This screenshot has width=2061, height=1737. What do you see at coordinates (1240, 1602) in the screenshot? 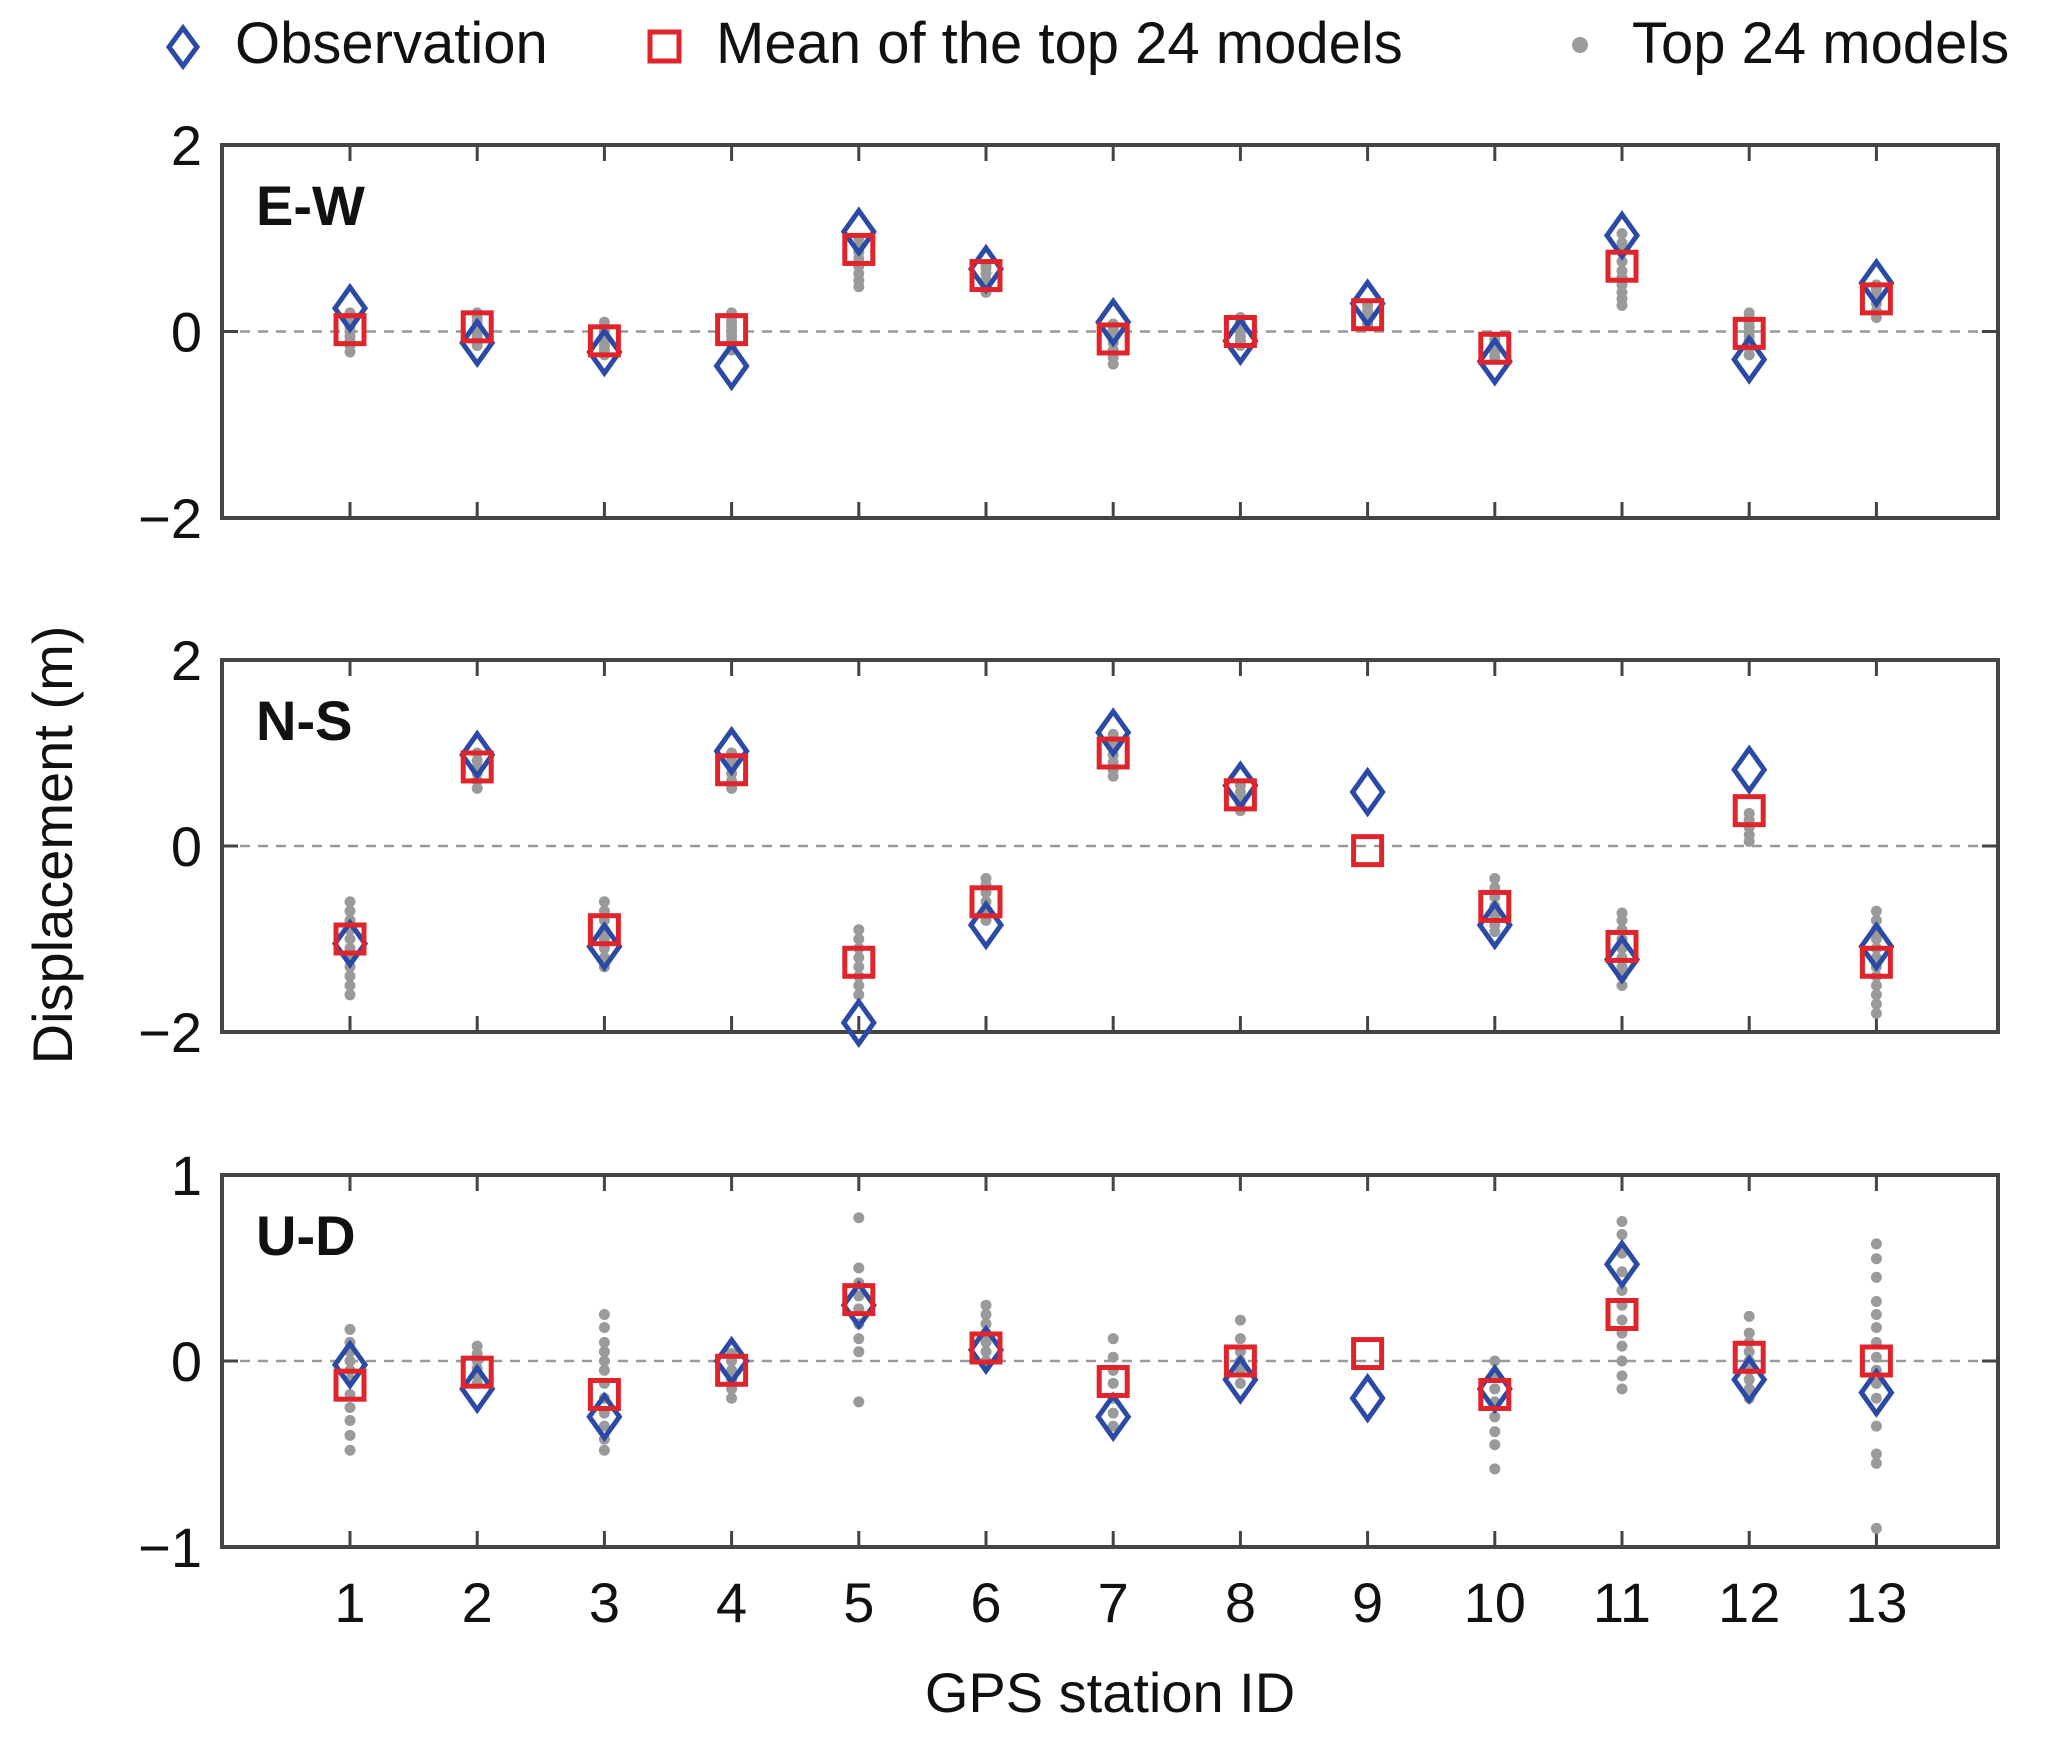
I see `x-tick-label: 8` at bounding box center [1240, 1602].